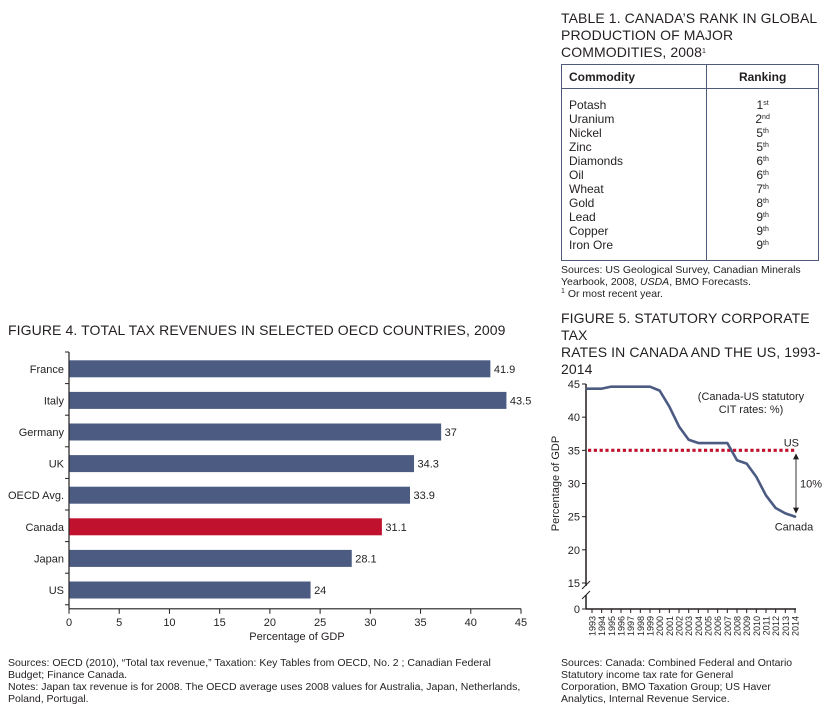 This screenshot has width=826, height=709. I want to click on x-tick-label: 1997, so click(631, 626).